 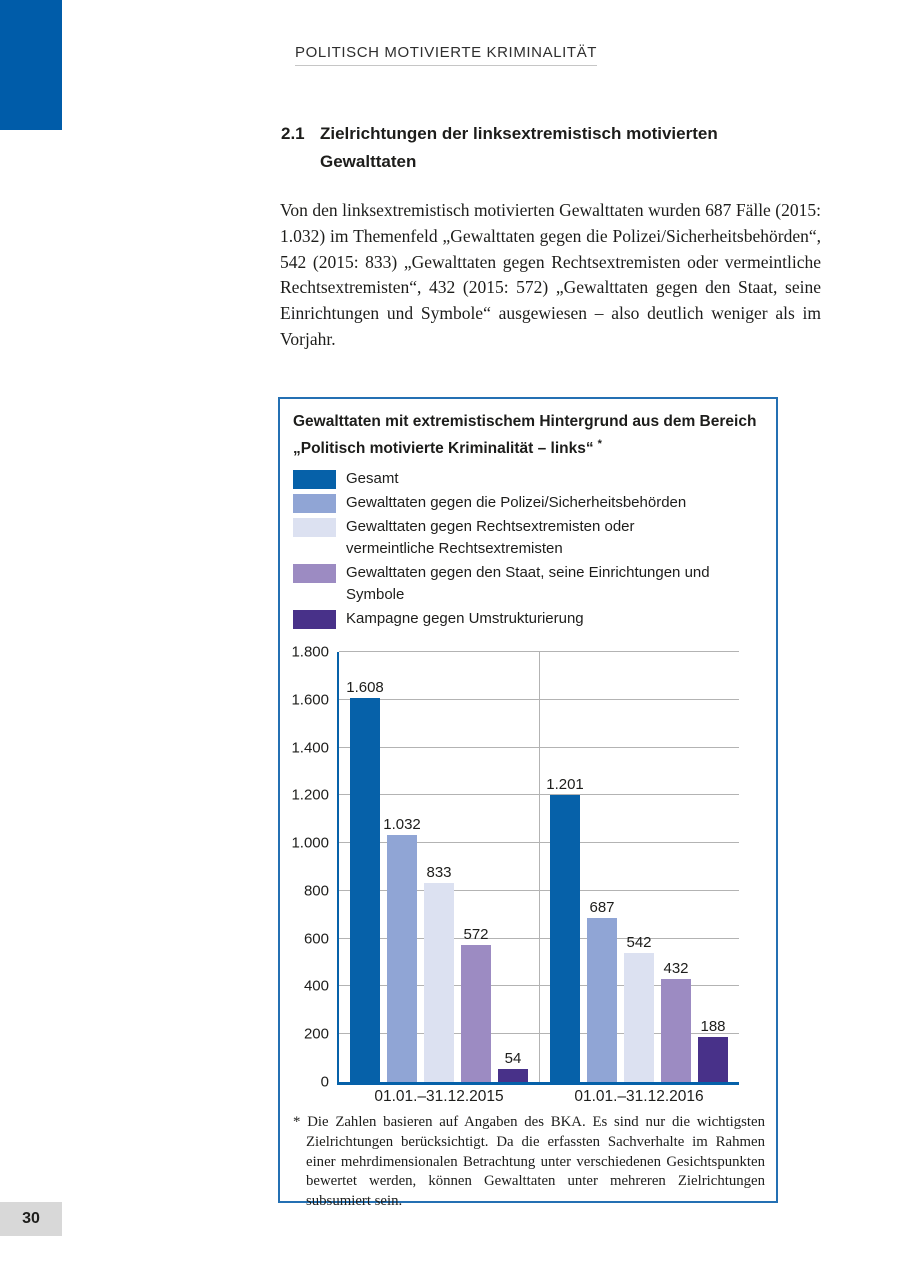 I want to click on running-head: POLITISCH MOTIVIERTE KRIMINALITÄT, so click(x=446, y=55).